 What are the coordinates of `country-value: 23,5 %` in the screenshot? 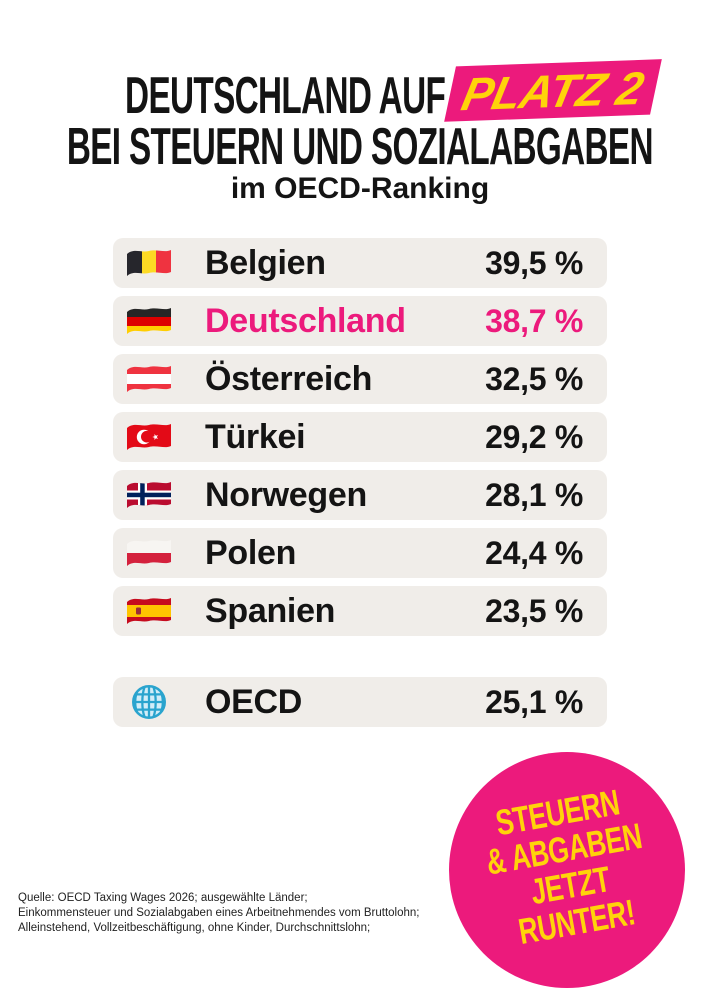 It's located at (534, 610).